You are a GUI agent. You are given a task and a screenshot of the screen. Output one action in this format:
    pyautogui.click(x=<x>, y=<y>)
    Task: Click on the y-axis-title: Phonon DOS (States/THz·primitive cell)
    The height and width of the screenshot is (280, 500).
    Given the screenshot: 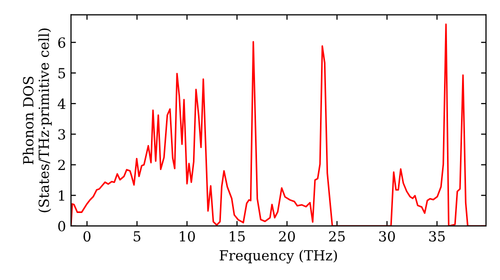 What is the action you would take?
    pyautogui.click(x=37, y=120)
    